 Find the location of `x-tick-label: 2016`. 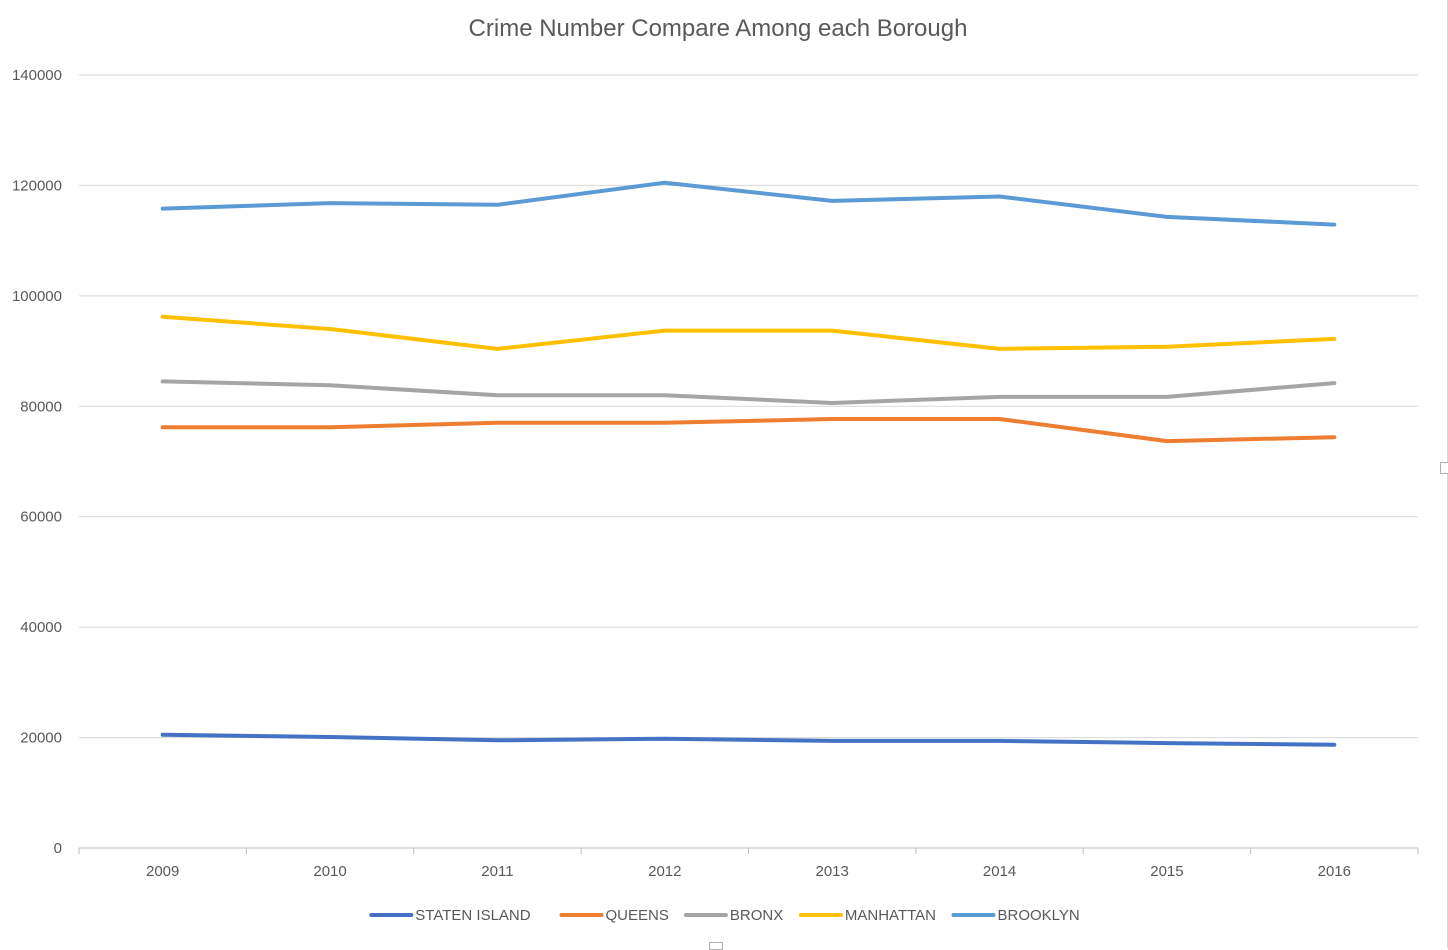

x-tick-label: 2016 is located at coordinates (1334, 871).